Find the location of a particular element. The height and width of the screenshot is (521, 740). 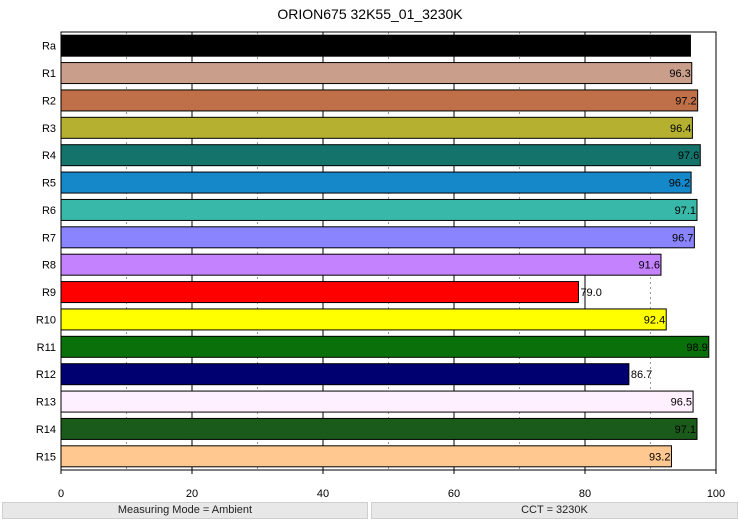

value-label-r7: 96.7 is located at coordinates (682, 238).